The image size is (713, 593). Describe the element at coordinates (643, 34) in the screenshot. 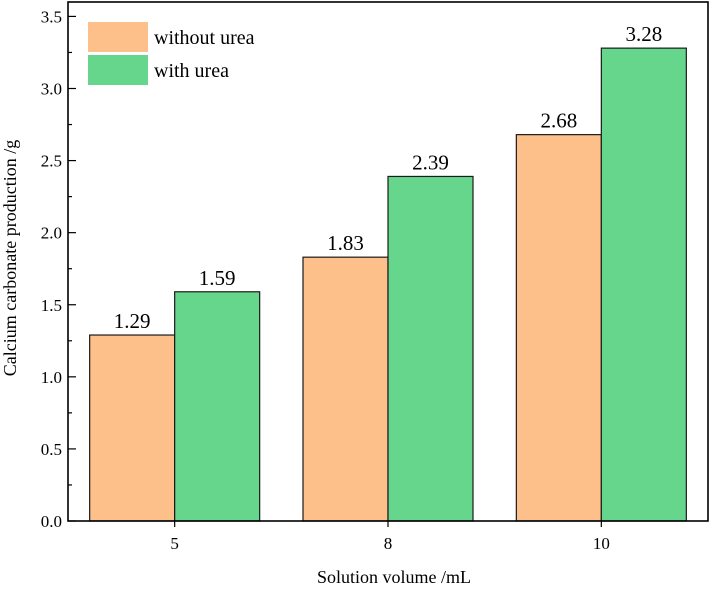

I see `data-label: 3.28` at that location.